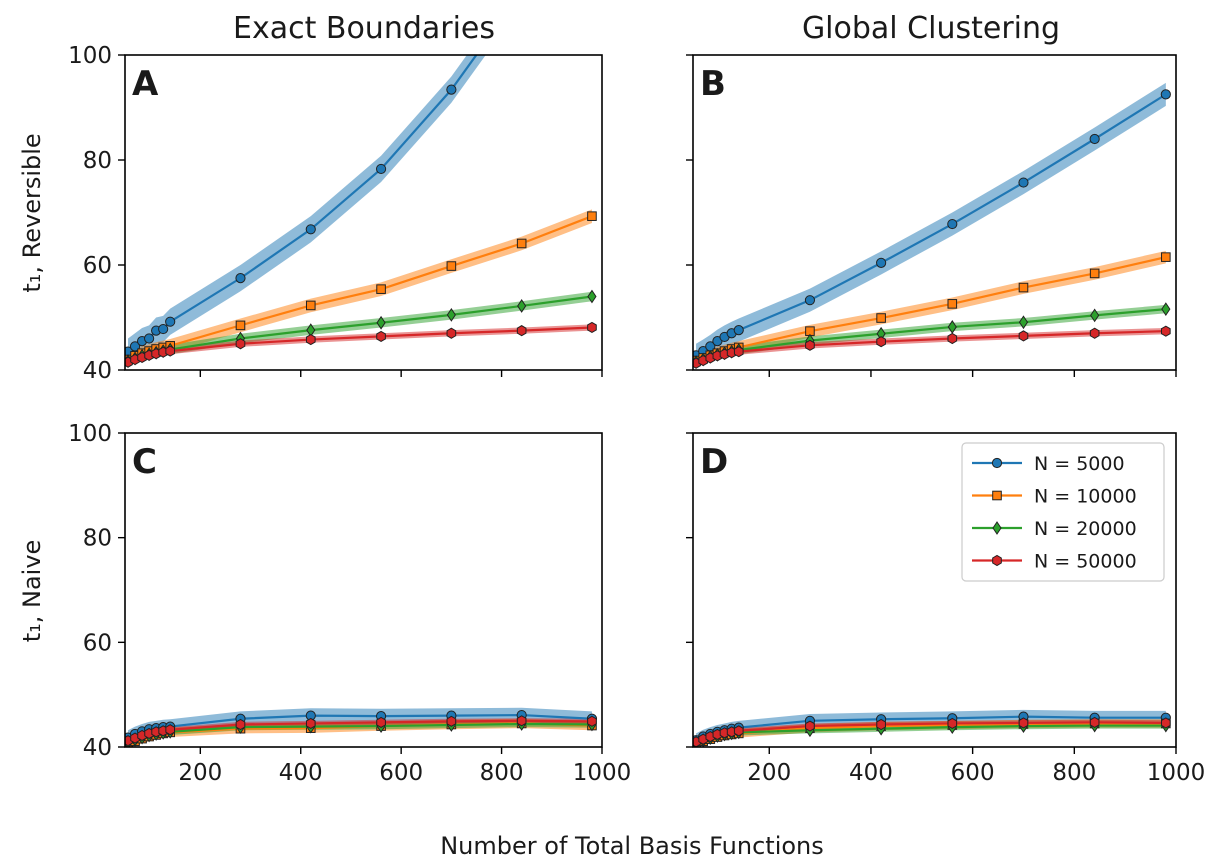  I want to click on panel-letter-a: A, so click(145, 84).